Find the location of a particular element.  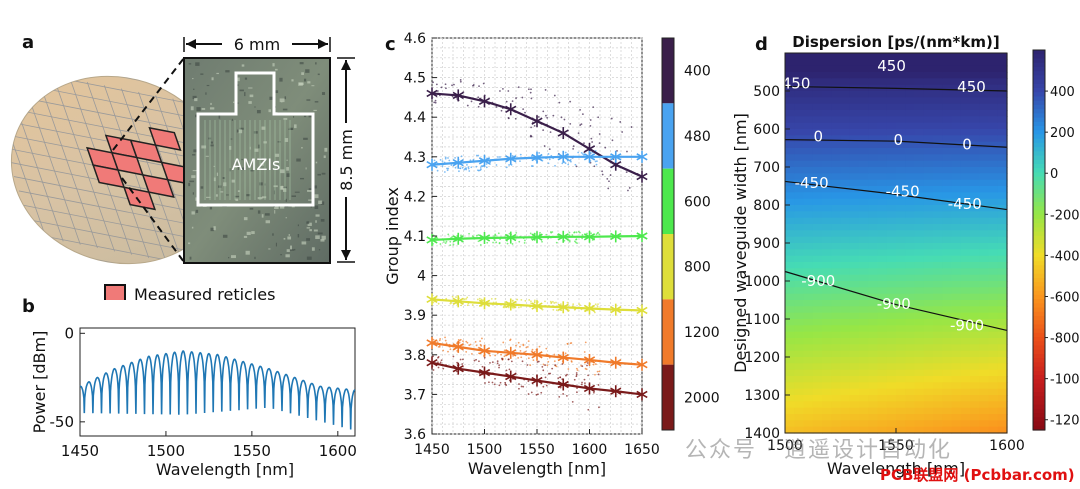

contour-label: -450 is located at coordinates (903, 192).